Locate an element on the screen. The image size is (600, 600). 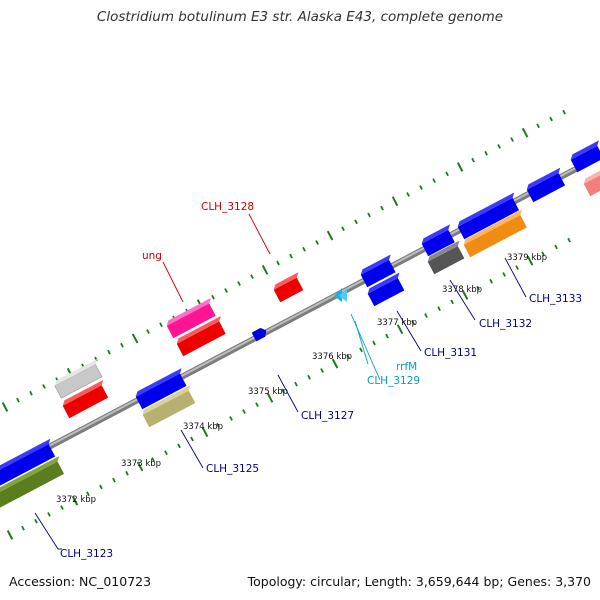
ruler-label: 3375 kbp is located at coordinates (268, 392).